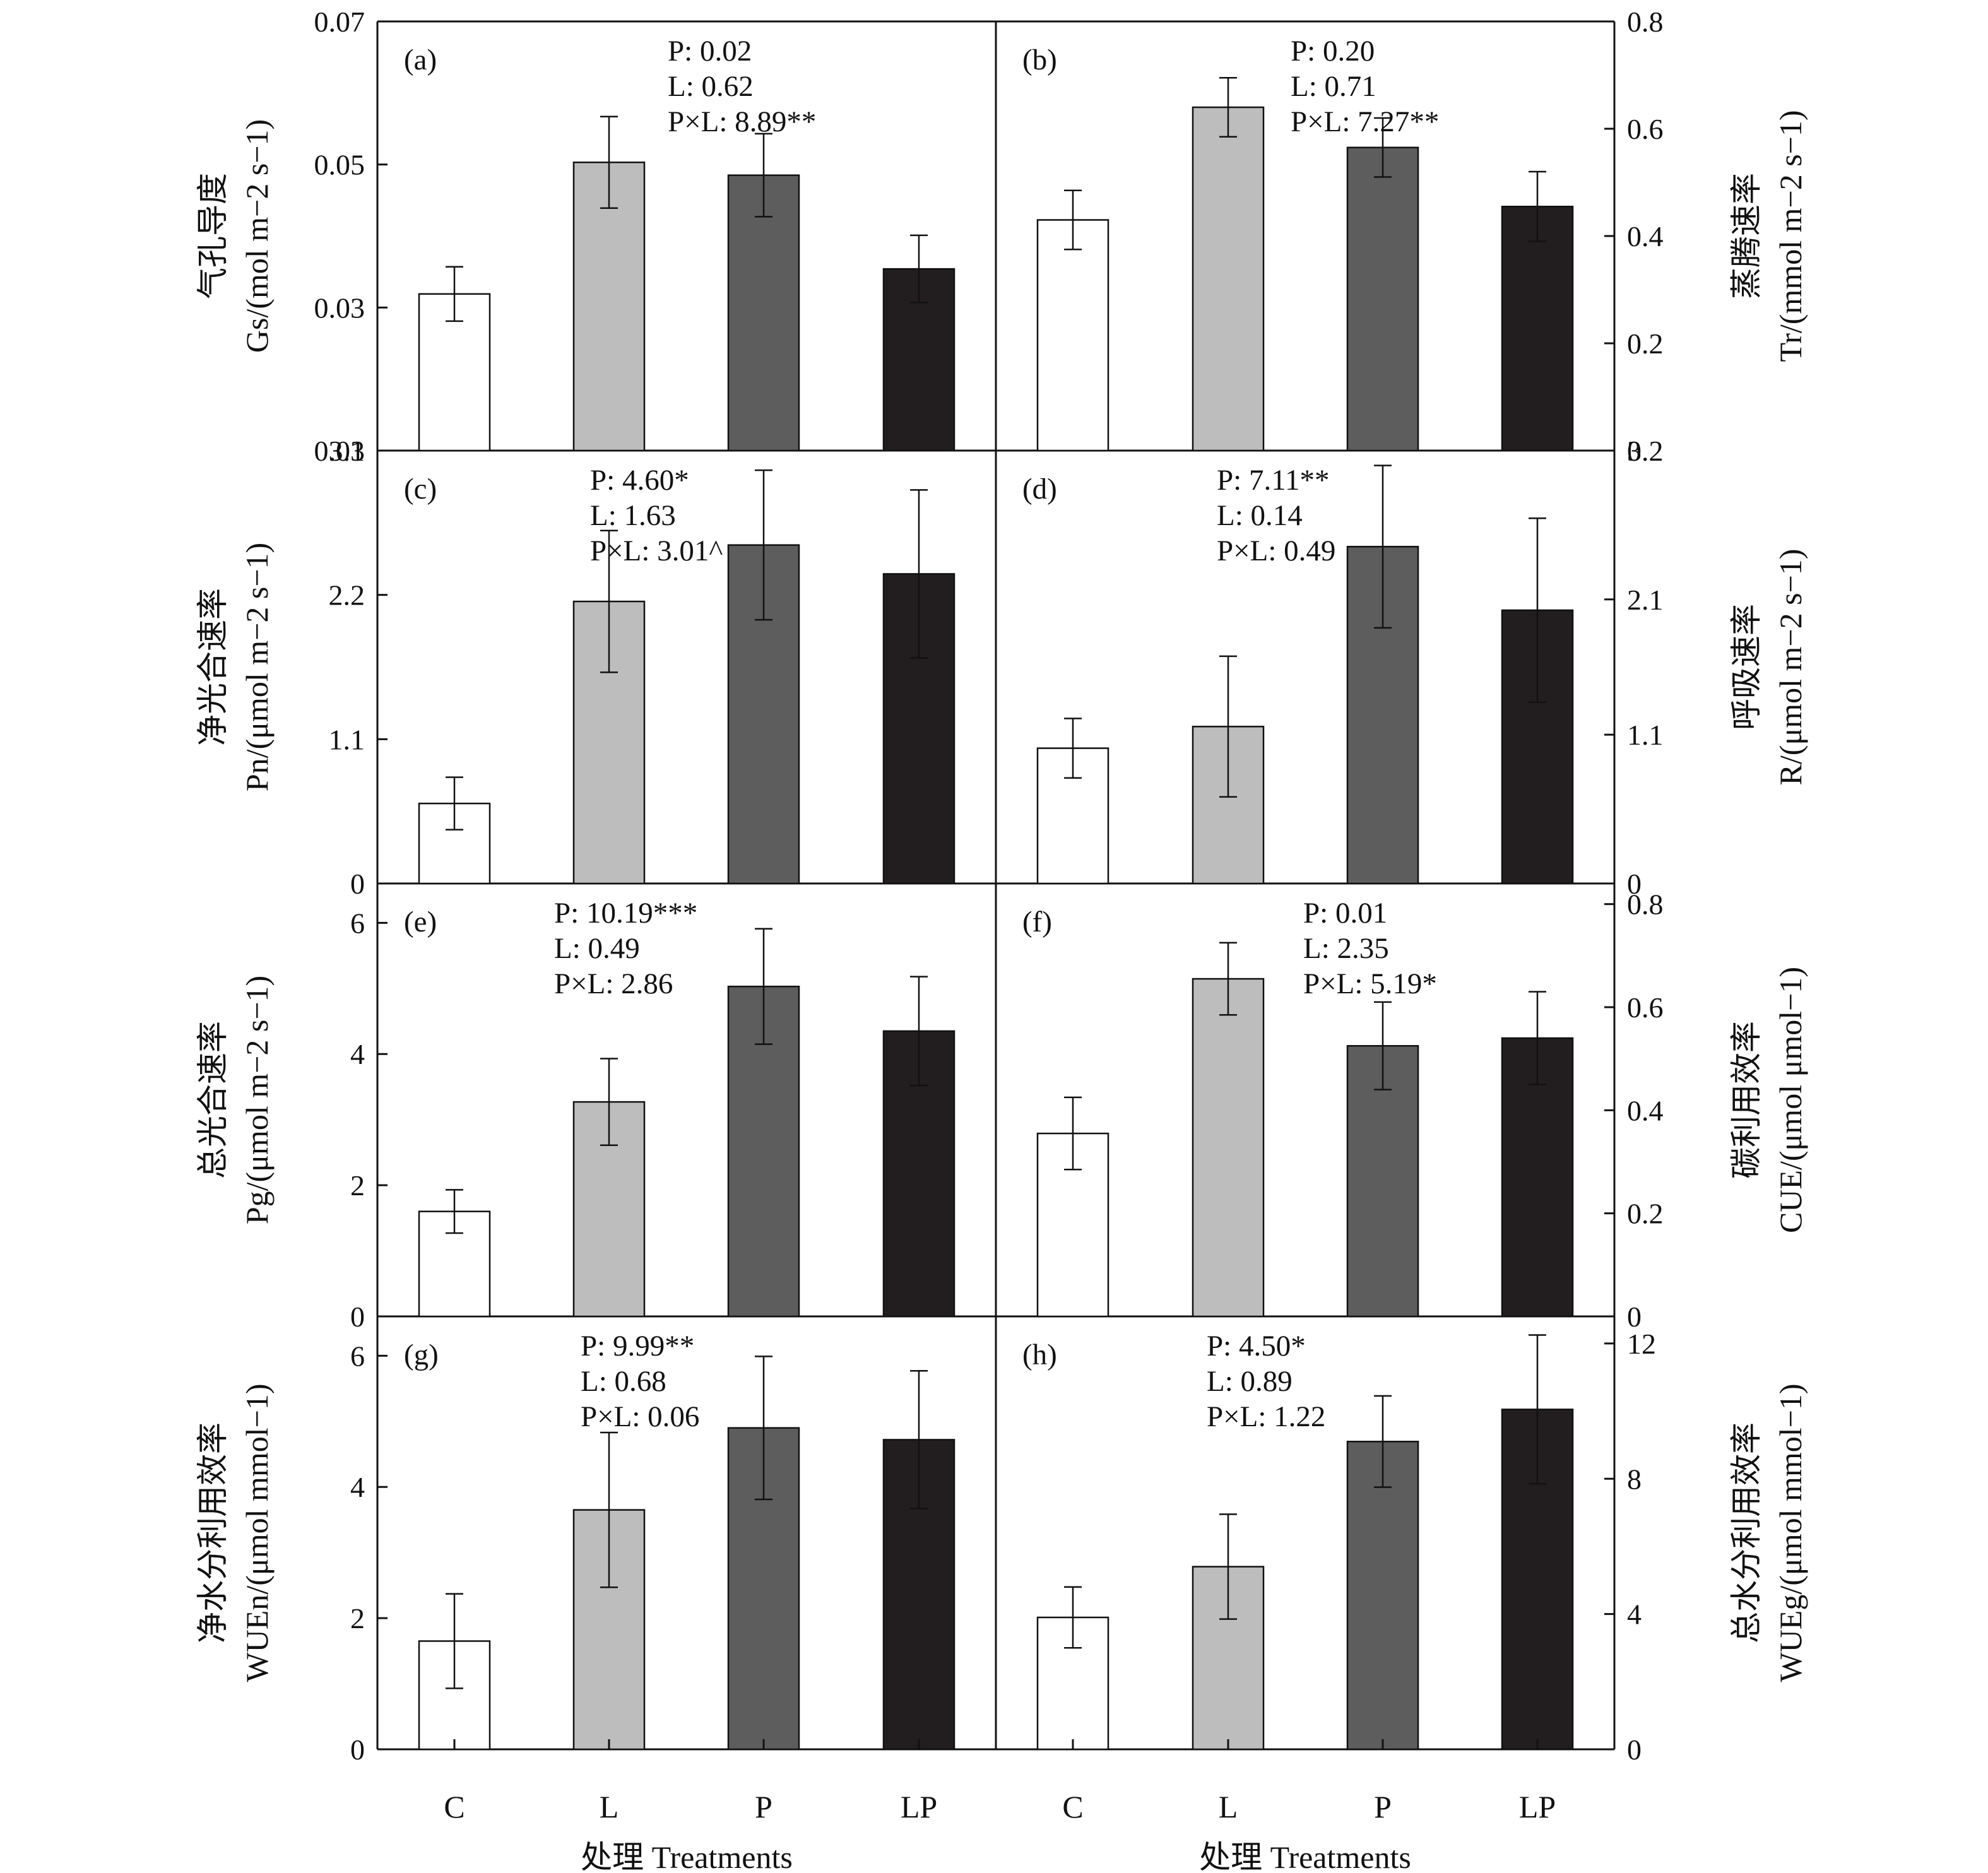 The image size is (1988, 1873). I want to click on y-tick-label: 12, so click(1641, 1344).